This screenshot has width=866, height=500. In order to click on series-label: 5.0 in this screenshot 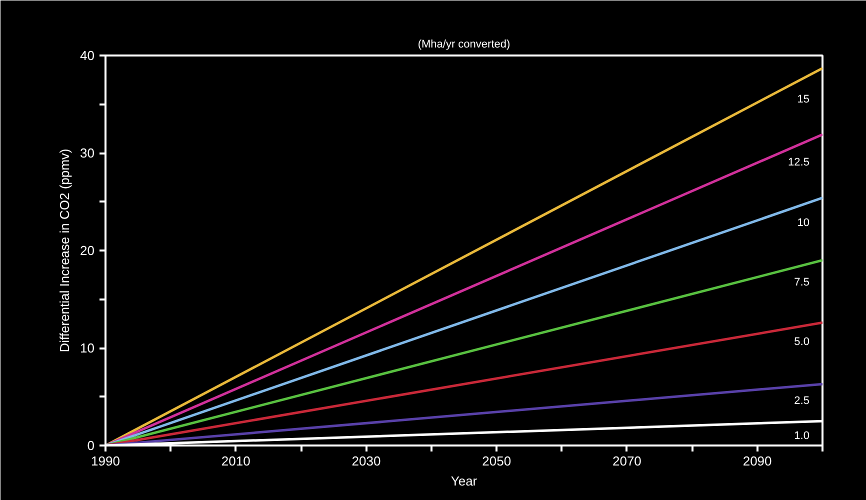, I will do `click(802, 342)`.